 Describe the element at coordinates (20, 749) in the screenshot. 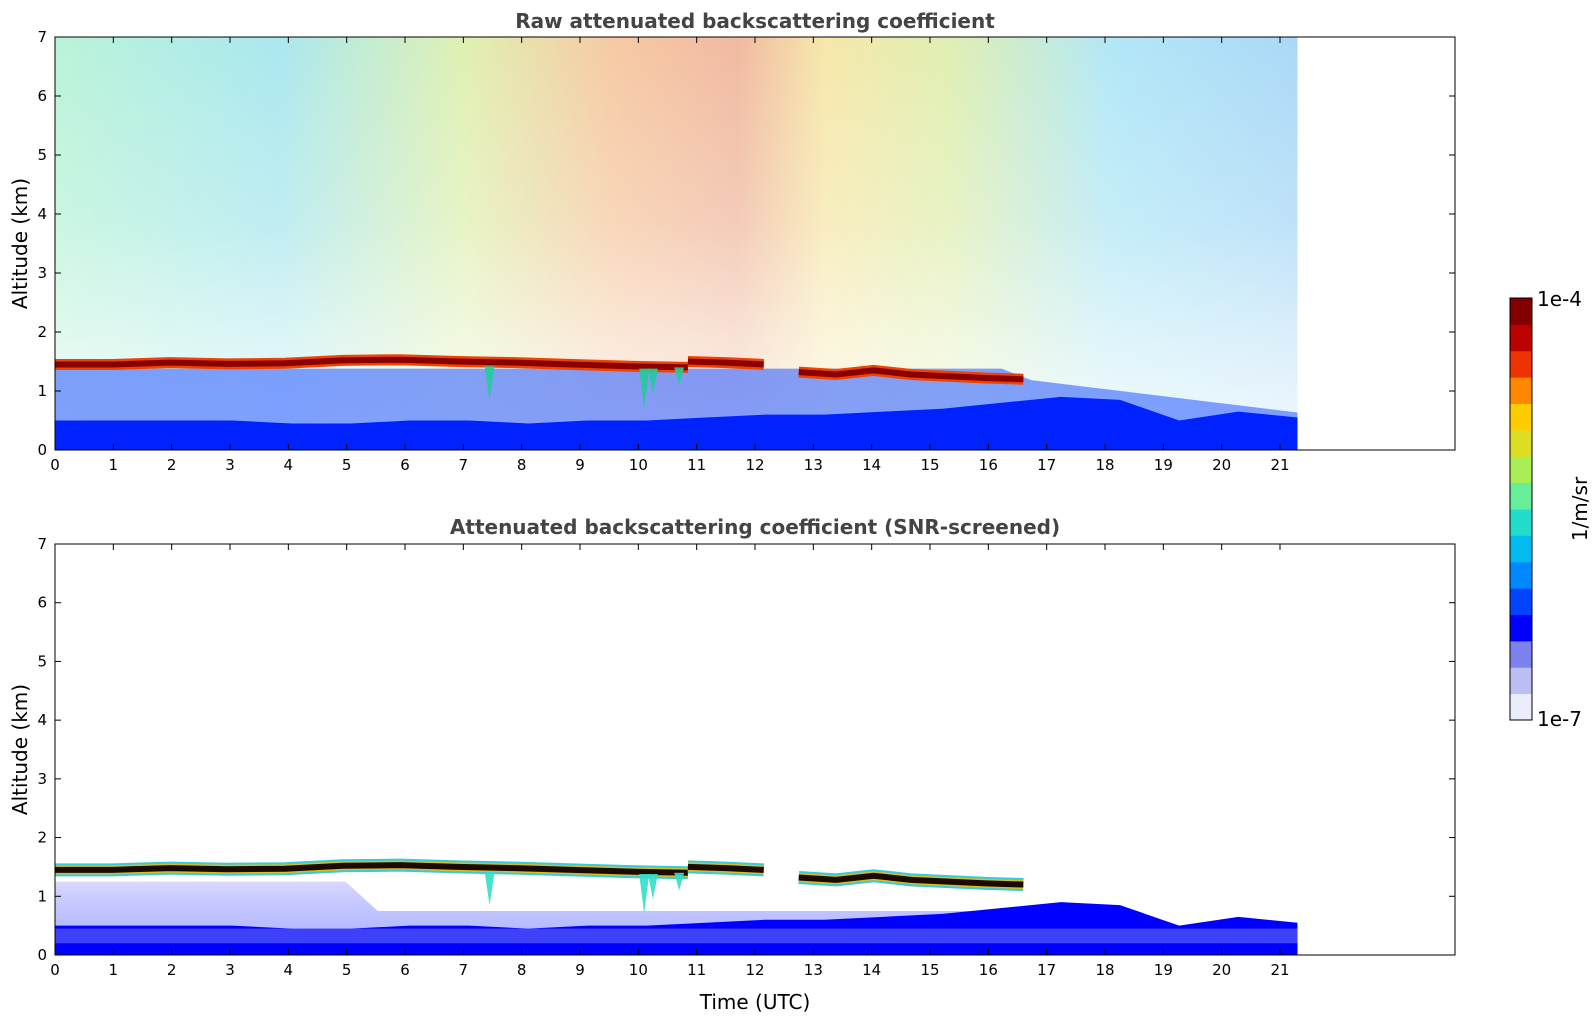

I see `screened-ylabel: Altitude (km)` at that location.